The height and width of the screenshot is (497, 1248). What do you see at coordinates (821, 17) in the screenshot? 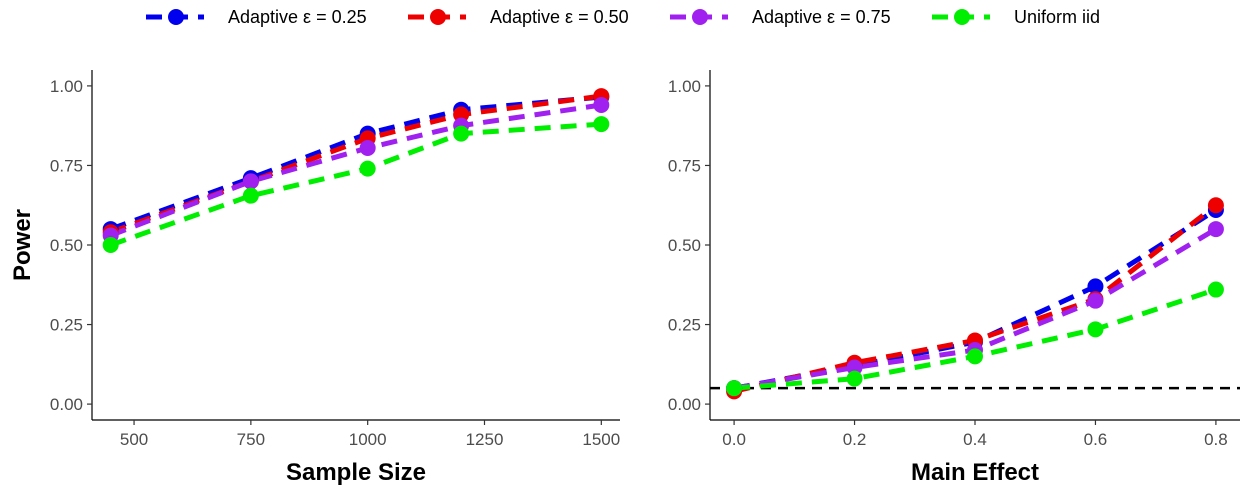
I see `legend-label-2: Adaptive ε = 0.75` at bounding box center [821, 17].